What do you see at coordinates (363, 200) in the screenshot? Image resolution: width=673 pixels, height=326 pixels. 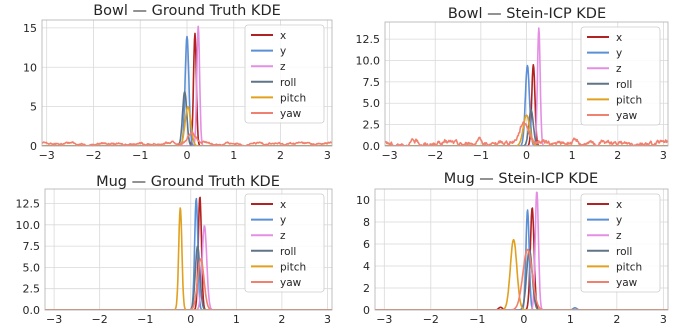 I see `y-tick-label: 10` at bounding box center [363, 200].